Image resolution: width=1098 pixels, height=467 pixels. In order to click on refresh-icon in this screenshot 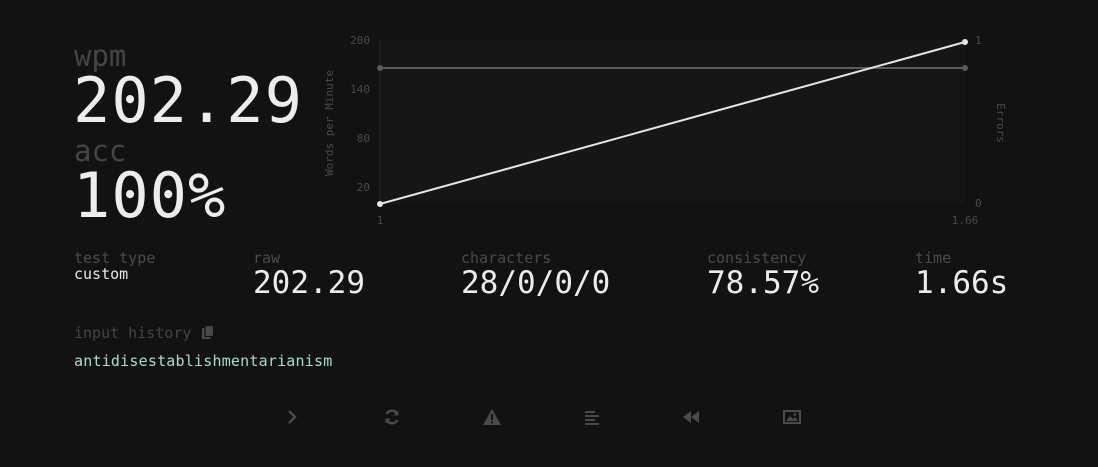, I will do `click(392, 417)`.